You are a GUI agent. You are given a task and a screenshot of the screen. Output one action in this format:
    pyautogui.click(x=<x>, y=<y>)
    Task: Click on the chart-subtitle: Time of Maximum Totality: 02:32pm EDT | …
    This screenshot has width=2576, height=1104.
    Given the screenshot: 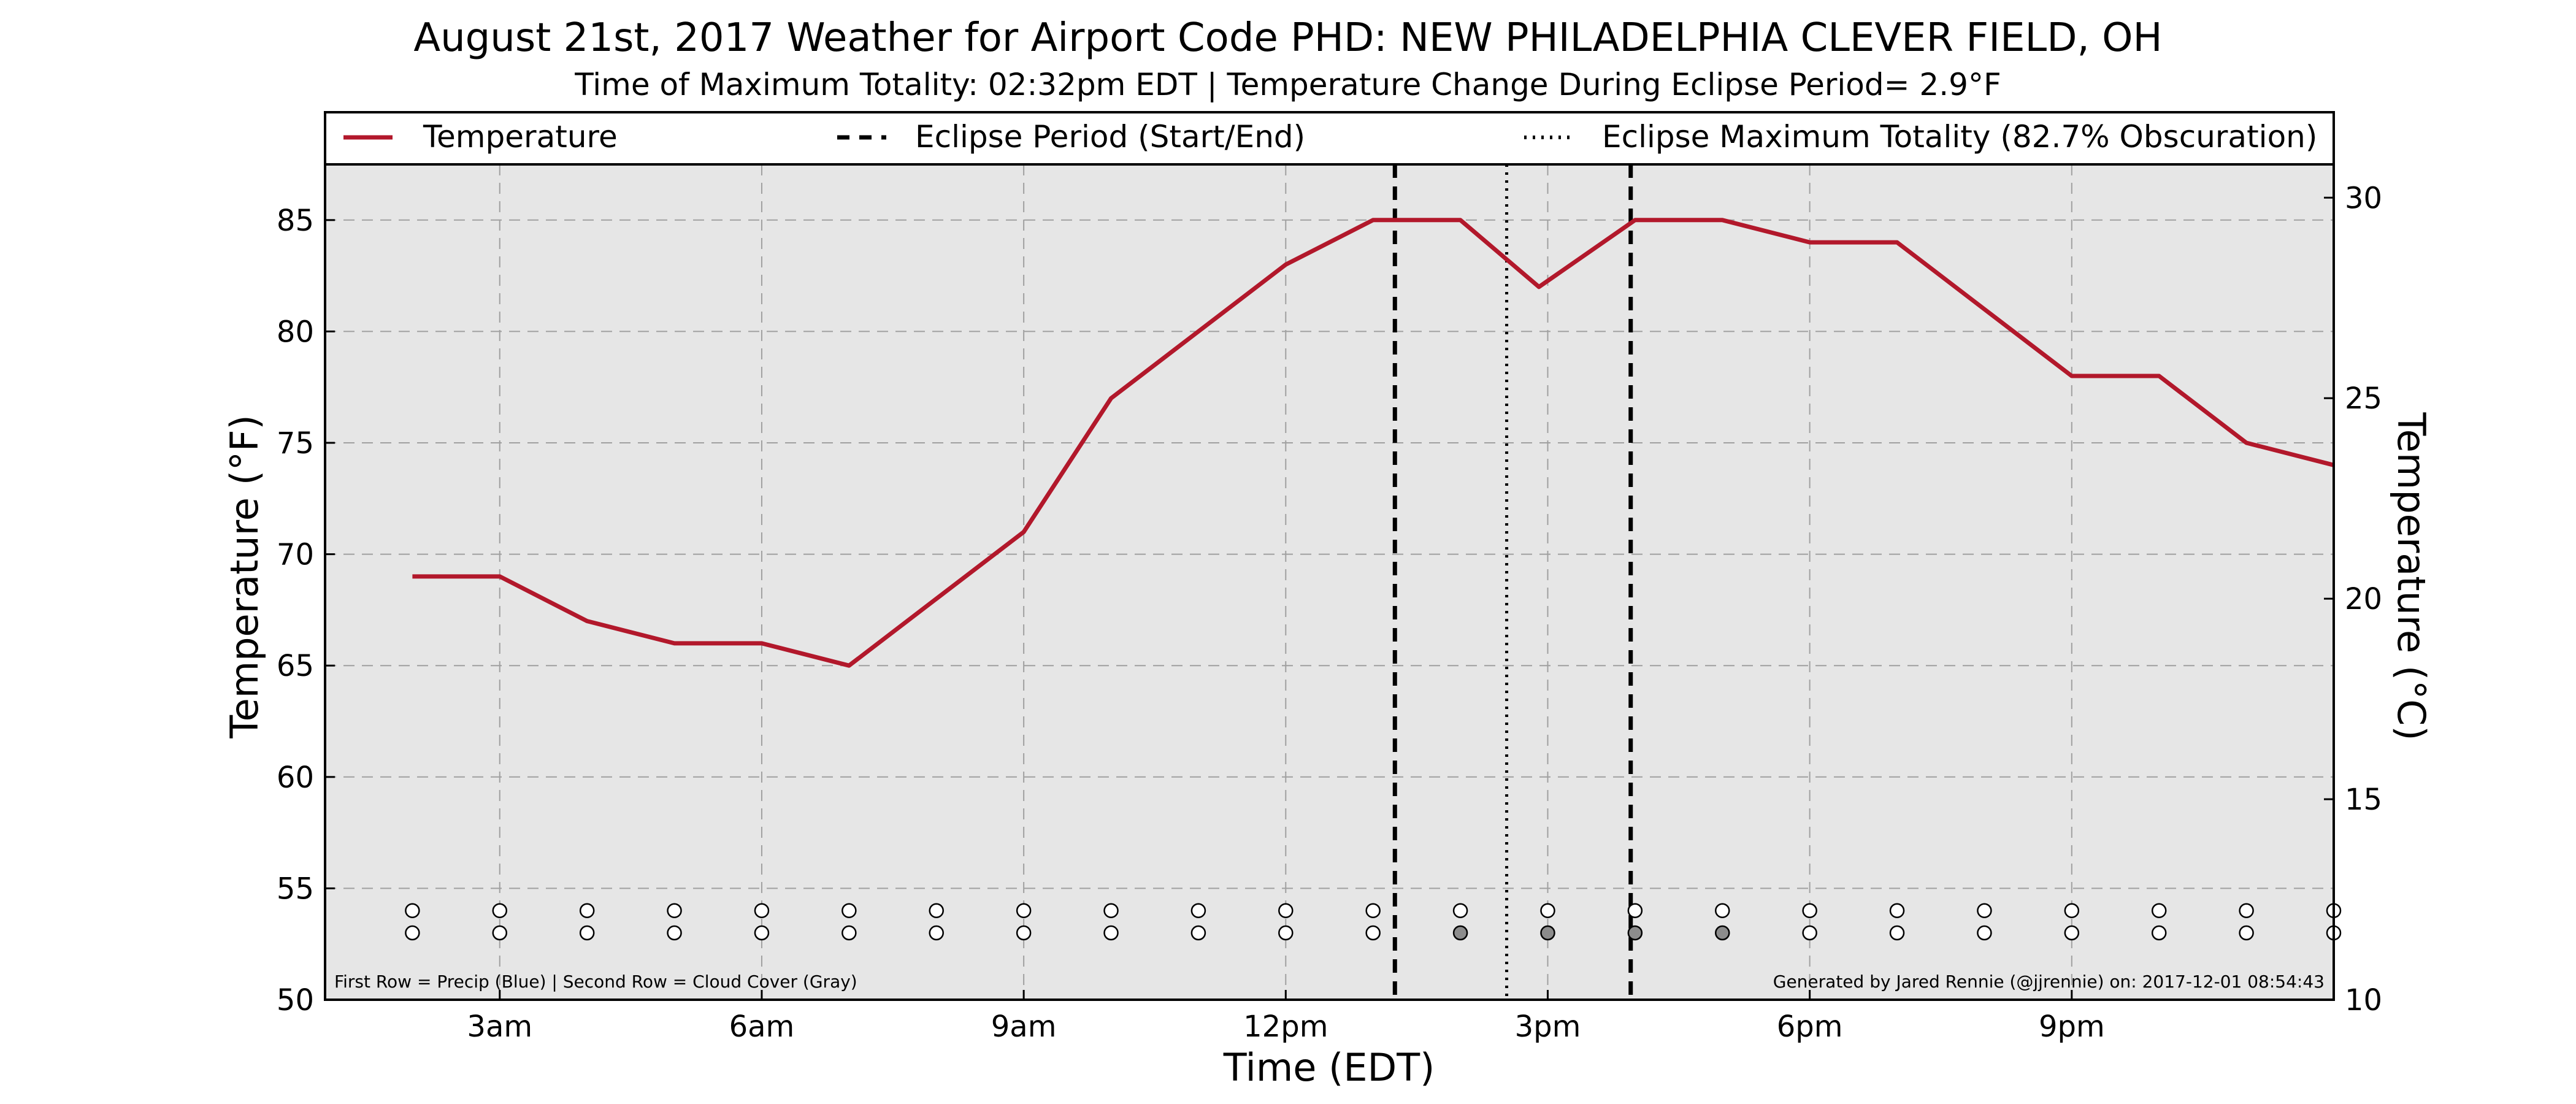 What is the action you would take?
    pyautogui.click(x=1288, y=84)
    